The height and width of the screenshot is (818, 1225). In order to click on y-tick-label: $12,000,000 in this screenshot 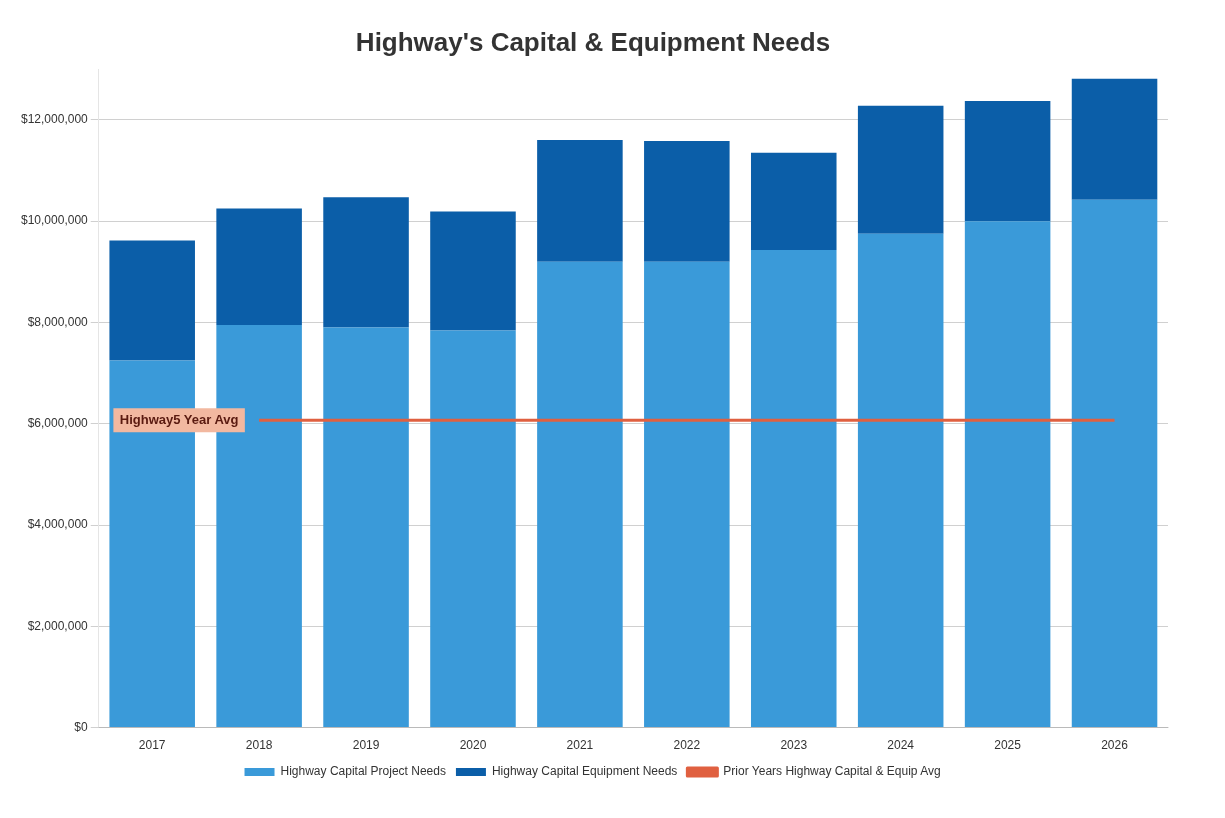, I will do `click(55, 119)`.